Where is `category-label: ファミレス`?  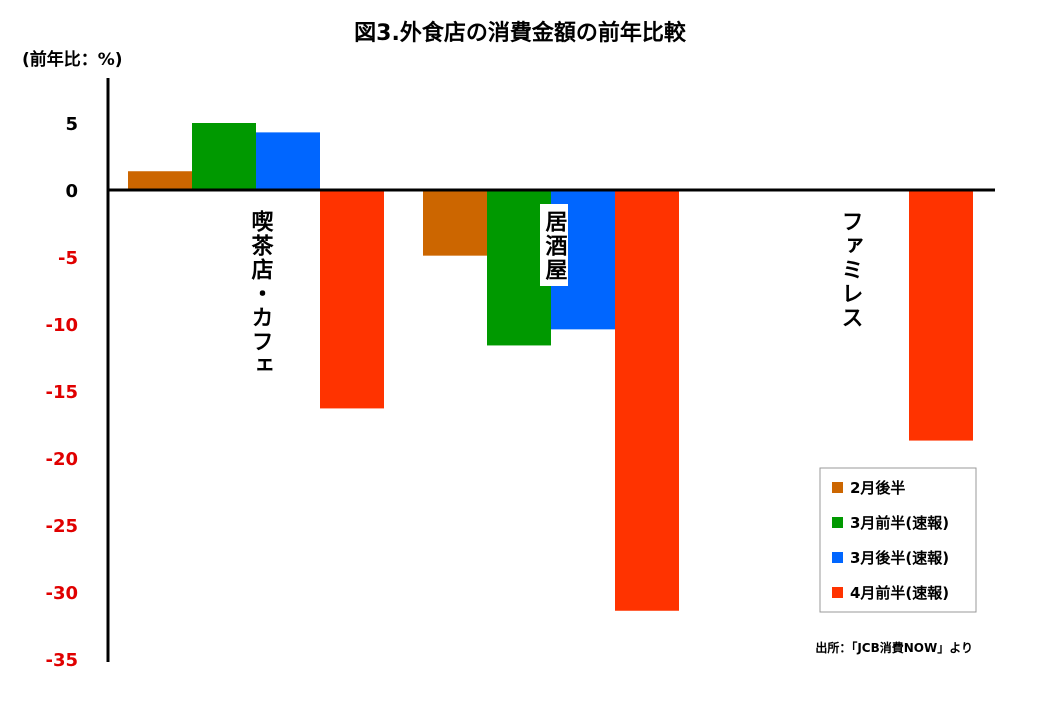
category-label: ファミレス is located at coordinates (850, 270).